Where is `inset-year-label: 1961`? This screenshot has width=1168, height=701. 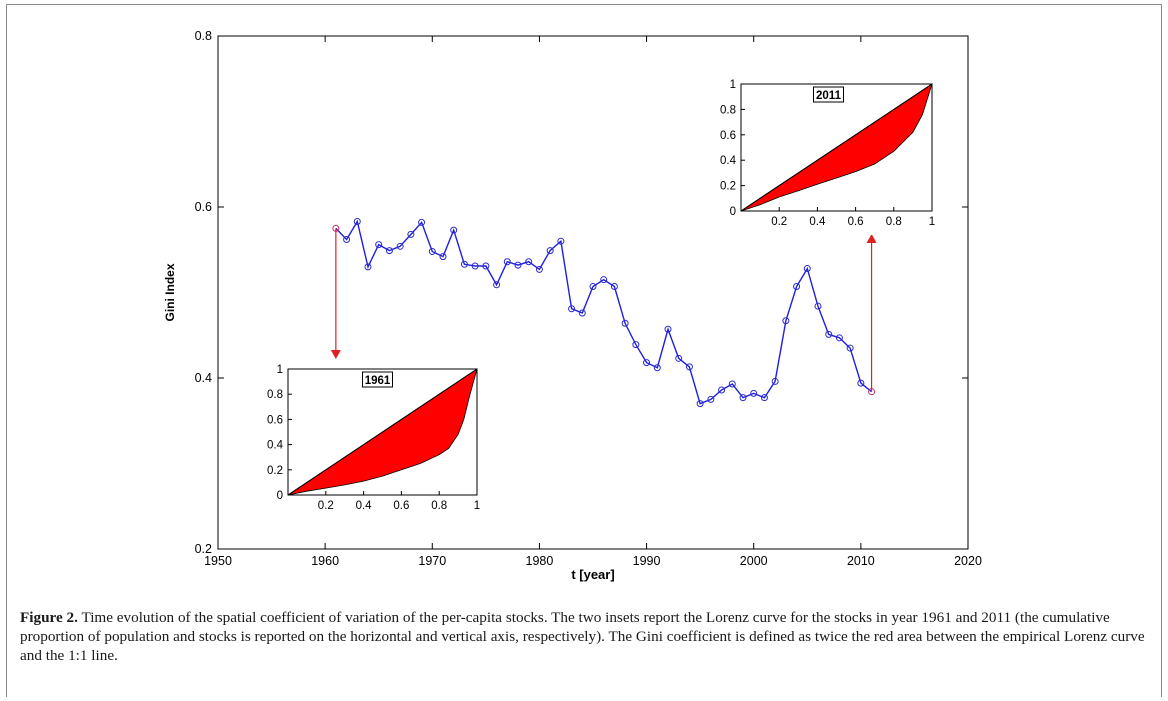
inset-year-label: 1961 is located at coordinates (378, 381).